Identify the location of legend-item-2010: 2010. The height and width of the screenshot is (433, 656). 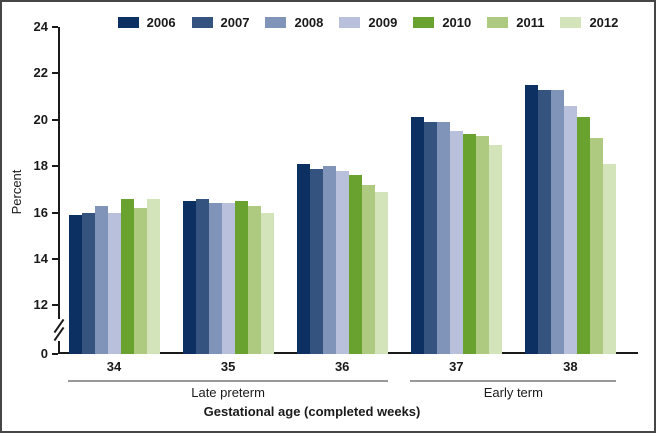
(442, 22).